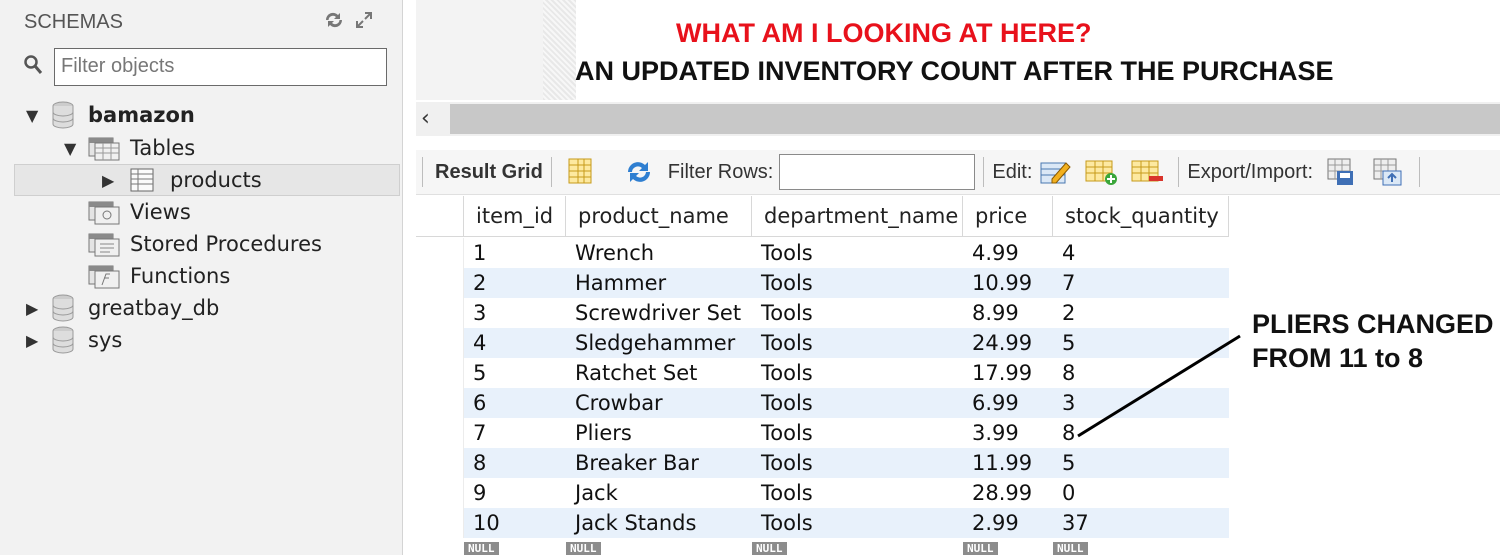 The height and width of the screenshot is (556, 1500). Describe the element at coordinates (1141, 216) in the screenshot. I see `column-header: stock_quantity` at that location.